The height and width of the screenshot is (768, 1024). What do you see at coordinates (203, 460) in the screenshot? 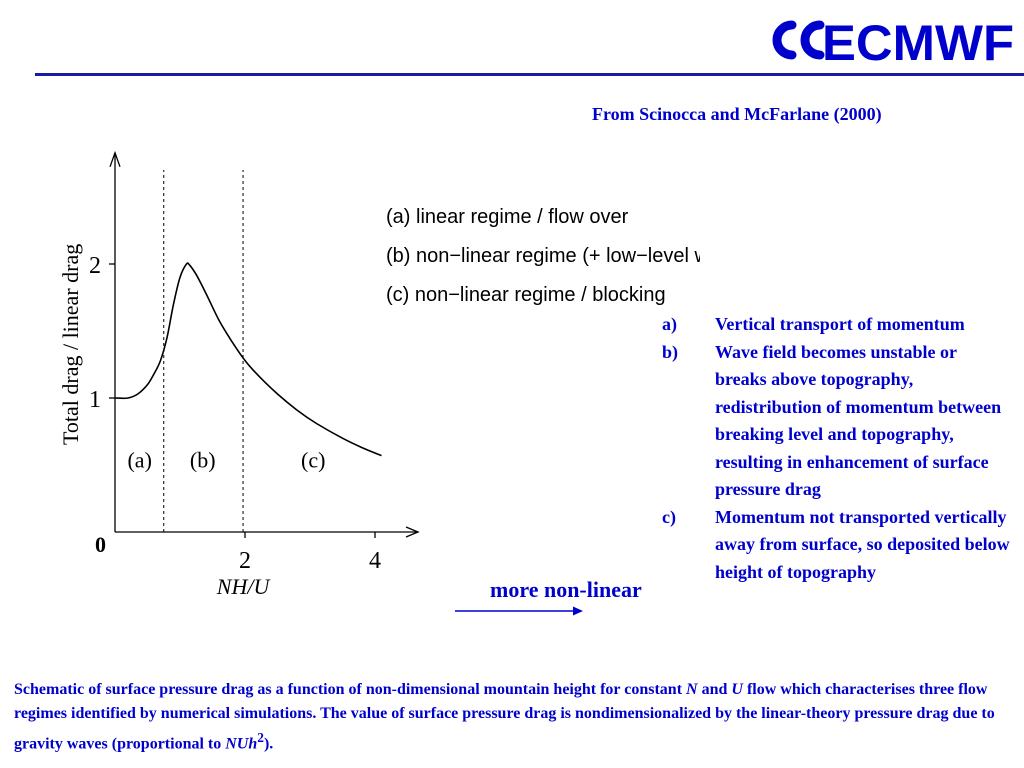
I see `regime-label: (b)` at bounding box center [203, 460].